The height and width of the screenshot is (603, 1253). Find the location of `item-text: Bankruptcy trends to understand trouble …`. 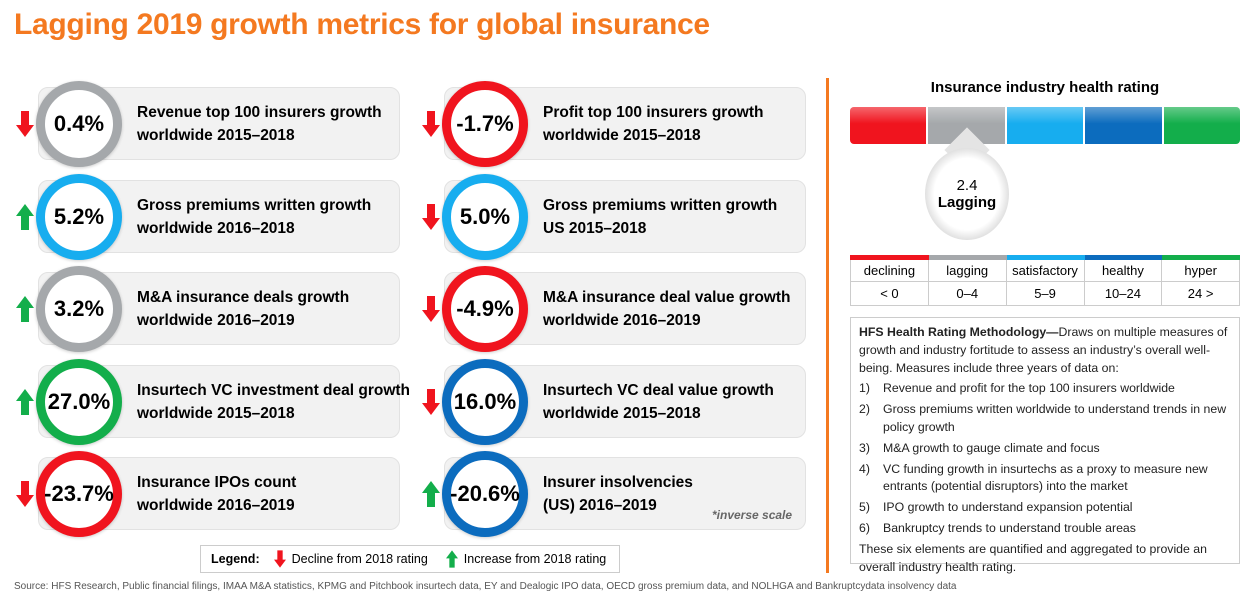

item-text: Bankruptcy trends to understand trouble … is located at coordinates (1009, 527).